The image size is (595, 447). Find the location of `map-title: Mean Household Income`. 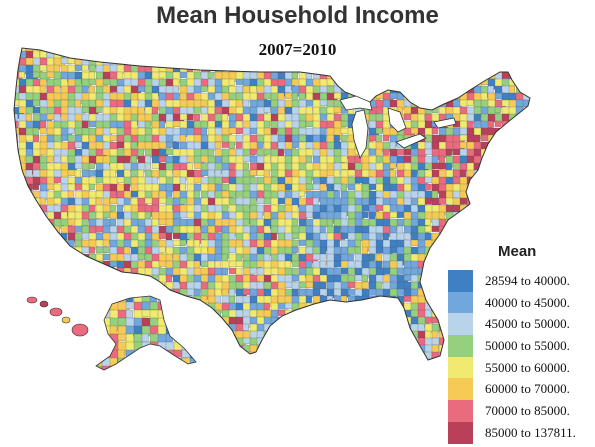

map-title: Mean Household Income is located at coordinates (297, 15).